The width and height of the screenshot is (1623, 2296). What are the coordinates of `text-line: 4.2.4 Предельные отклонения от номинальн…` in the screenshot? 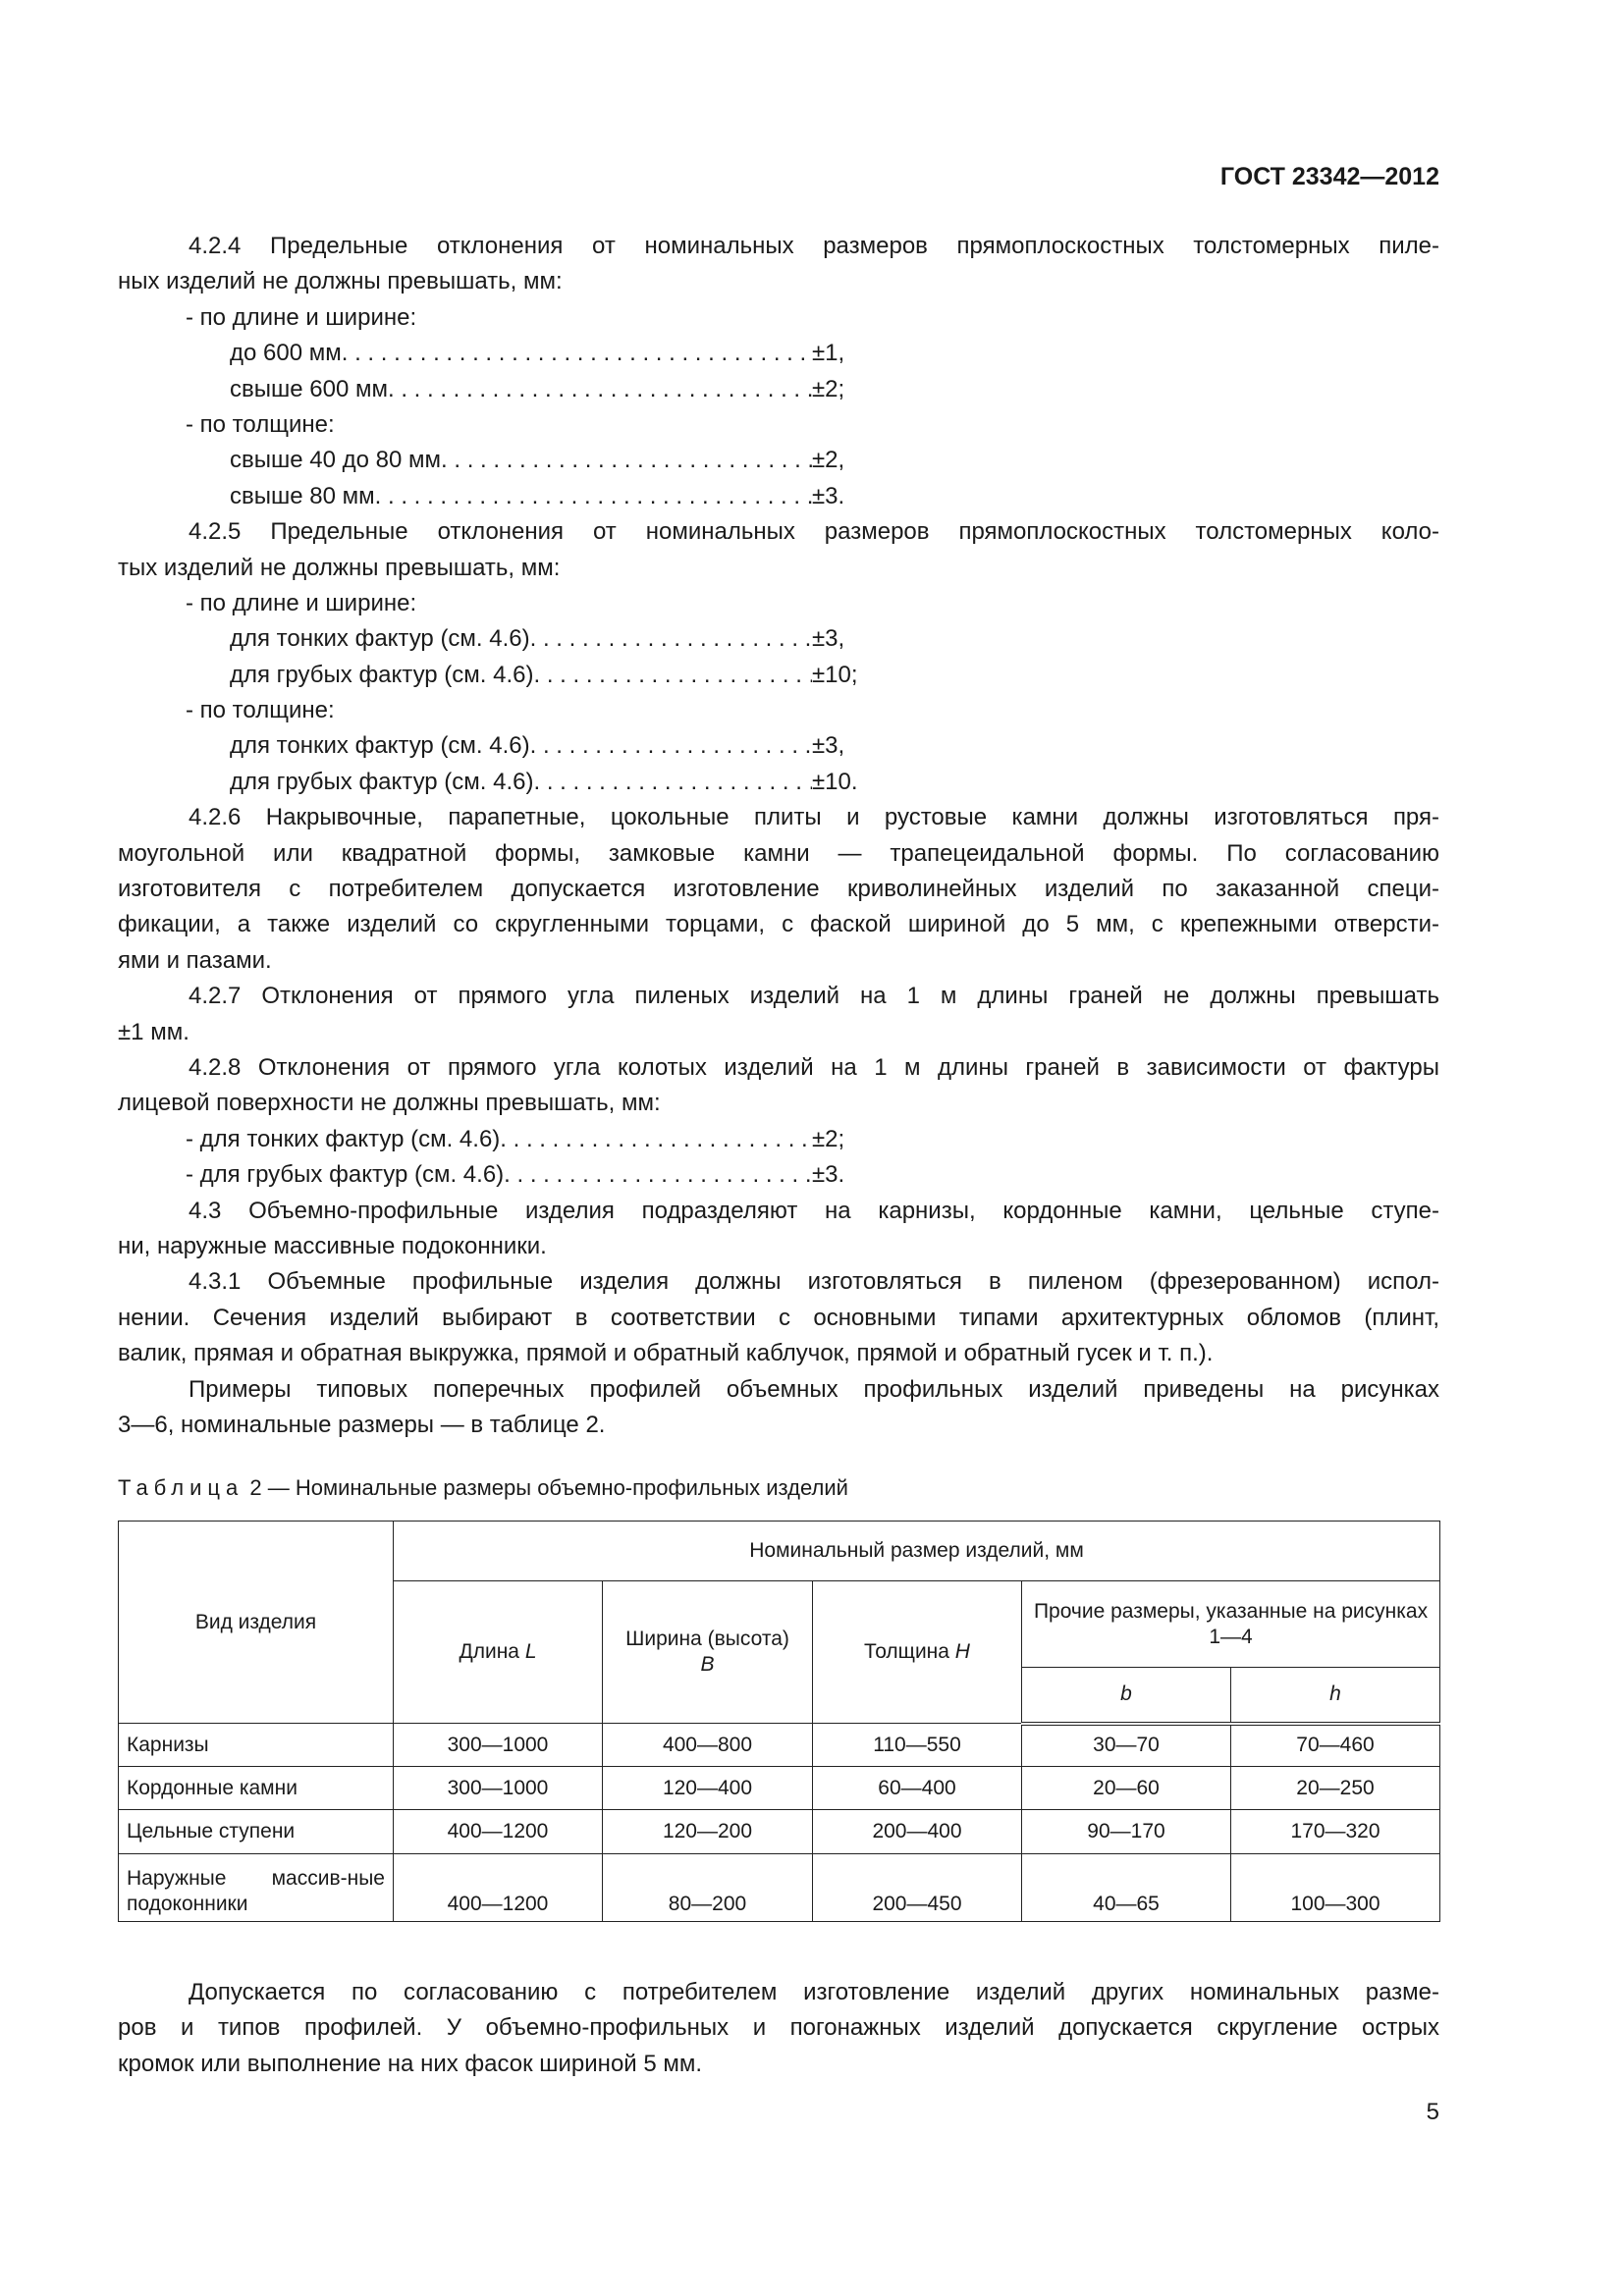 It's located at (814, 246).